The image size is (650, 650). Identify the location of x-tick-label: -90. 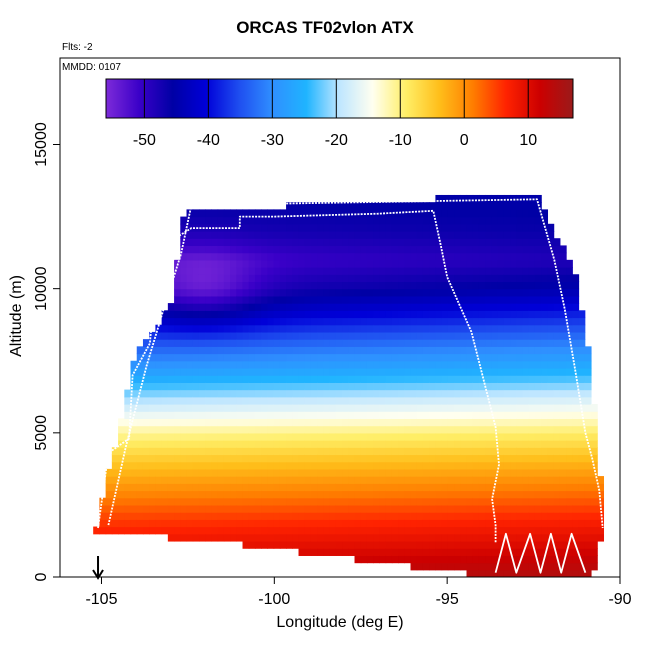
(619, 599).